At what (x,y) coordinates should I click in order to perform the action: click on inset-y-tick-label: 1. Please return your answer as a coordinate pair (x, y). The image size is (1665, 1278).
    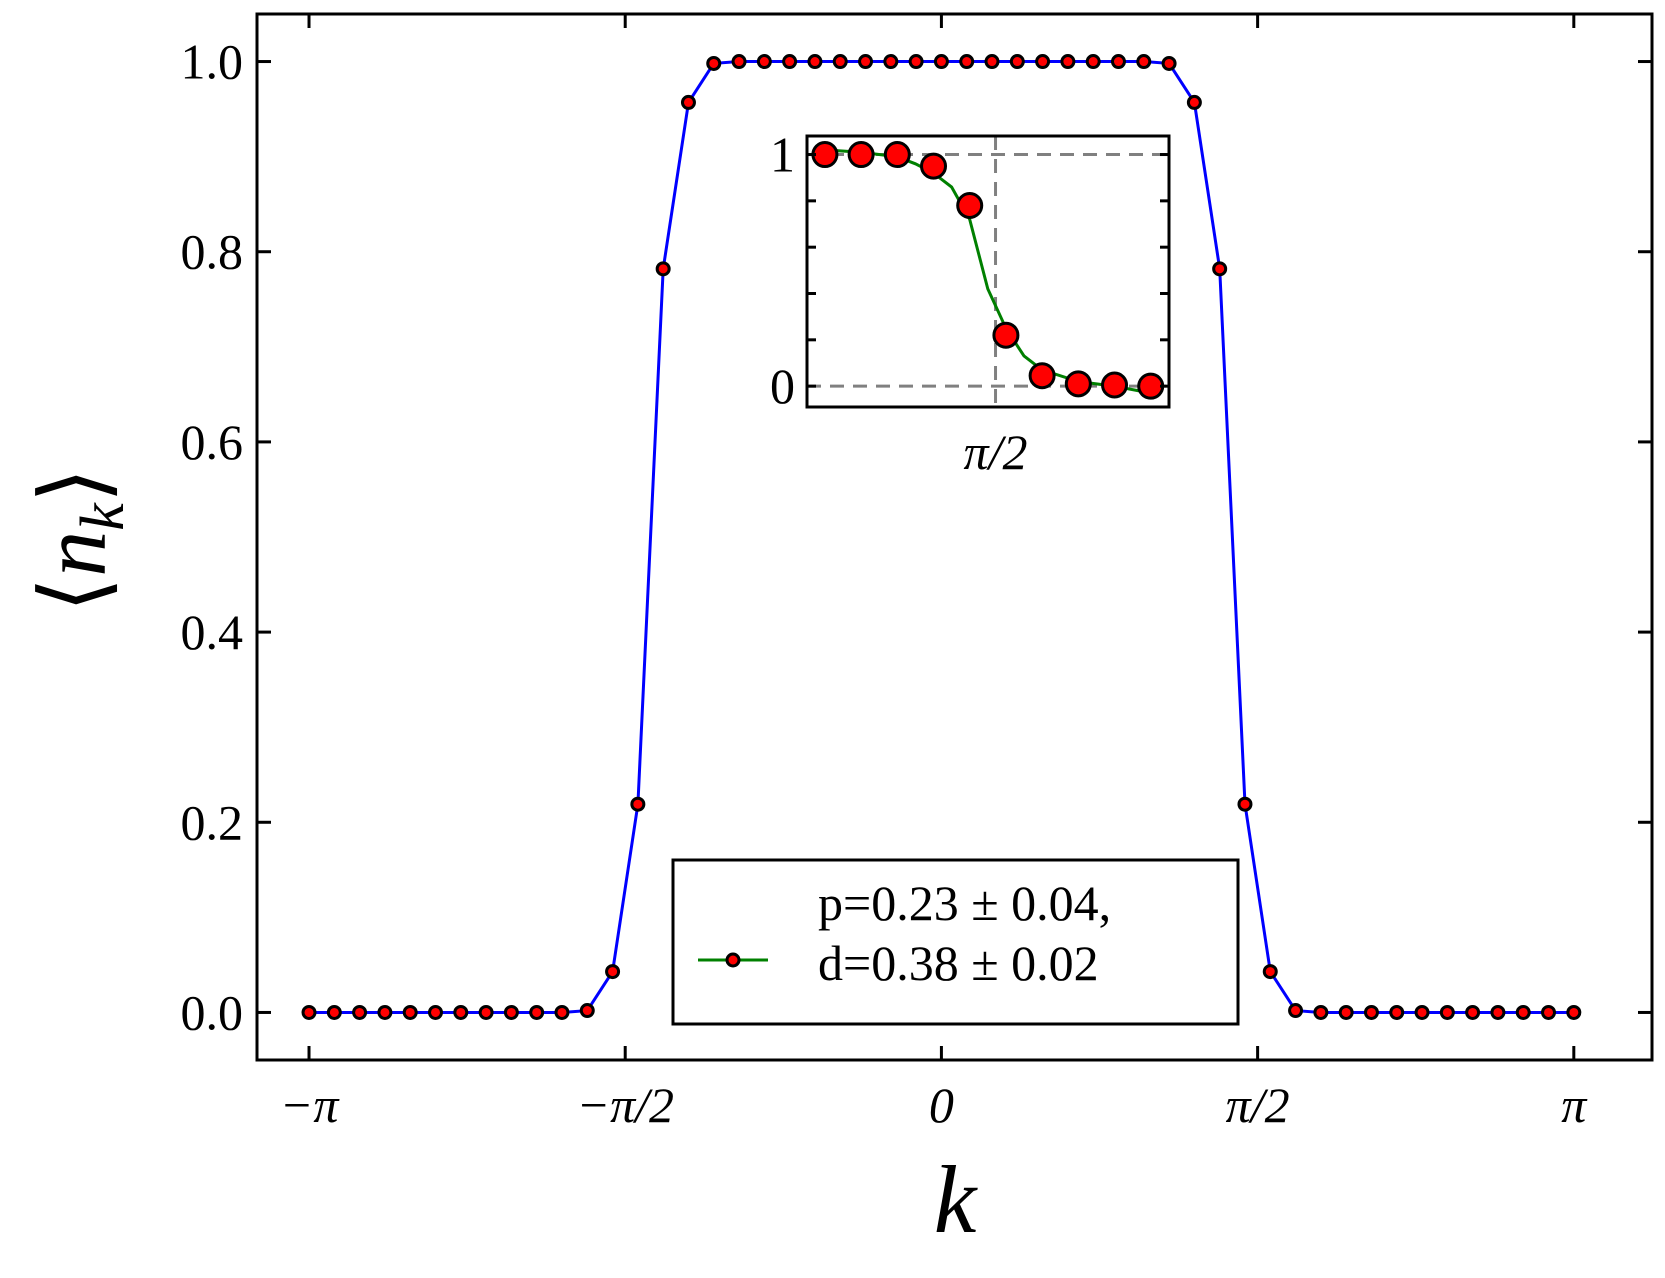
    Looking at the image, I should click on (782, 155).